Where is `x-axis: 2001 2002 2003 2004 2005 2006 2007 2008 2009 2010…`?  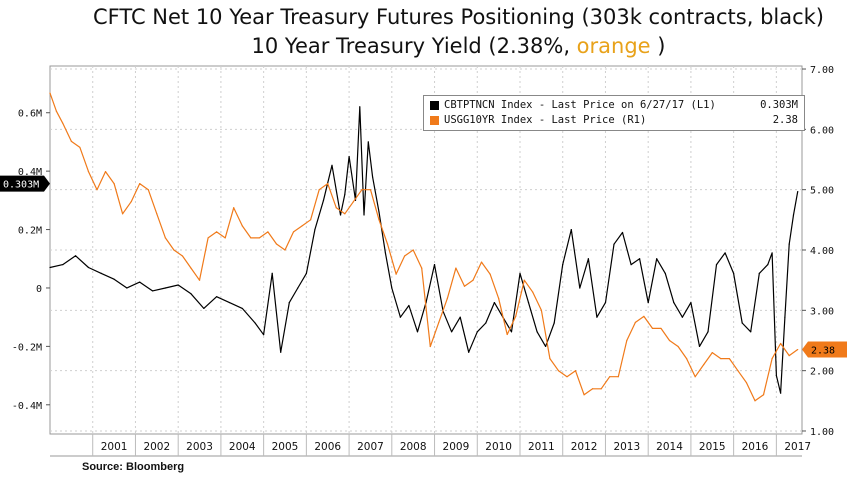 x-axis: 2001 2002 2003 2004 2005 2006 2007 2008 2009 2010… is located at coordinates (430, 445).